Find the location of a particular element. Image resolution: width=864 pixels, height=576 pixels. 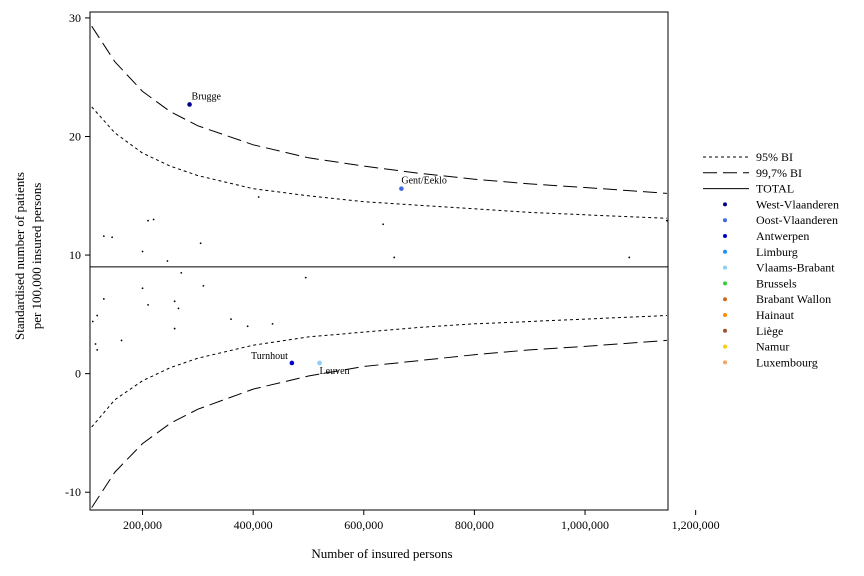

point-labels: Brugge Gent/Eeklo Turnhout Leuven is located at coordinates (319, 233).